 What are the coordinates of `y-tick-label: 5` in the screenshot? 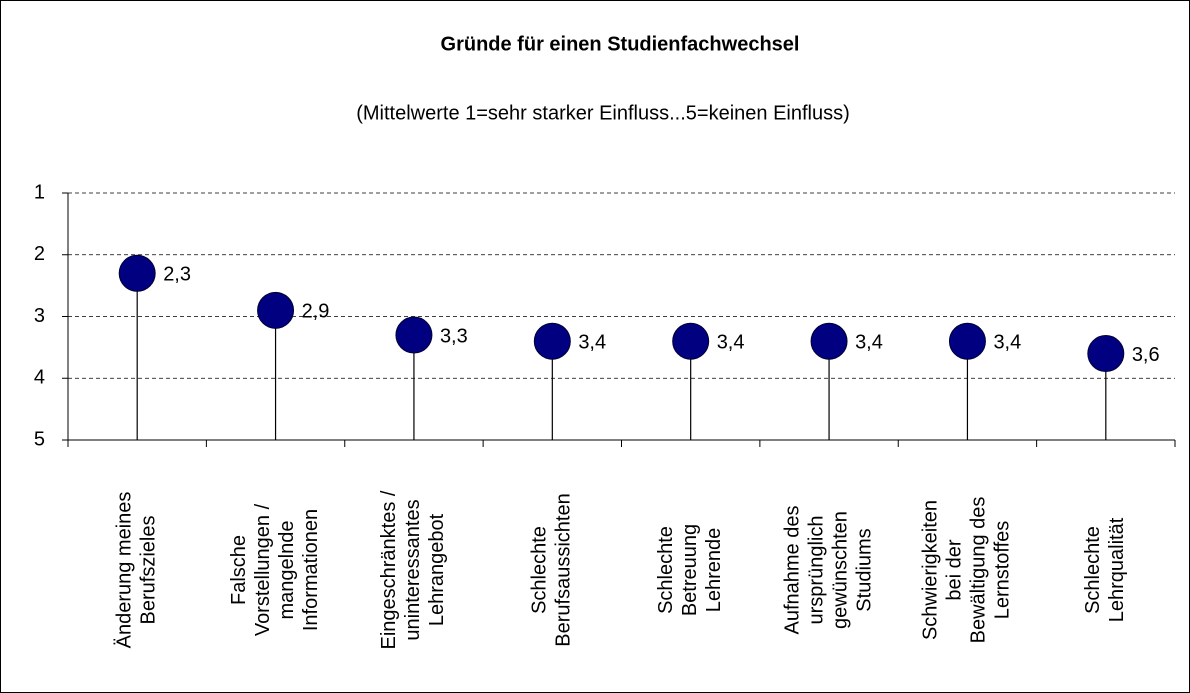 It's located at (39, 439).